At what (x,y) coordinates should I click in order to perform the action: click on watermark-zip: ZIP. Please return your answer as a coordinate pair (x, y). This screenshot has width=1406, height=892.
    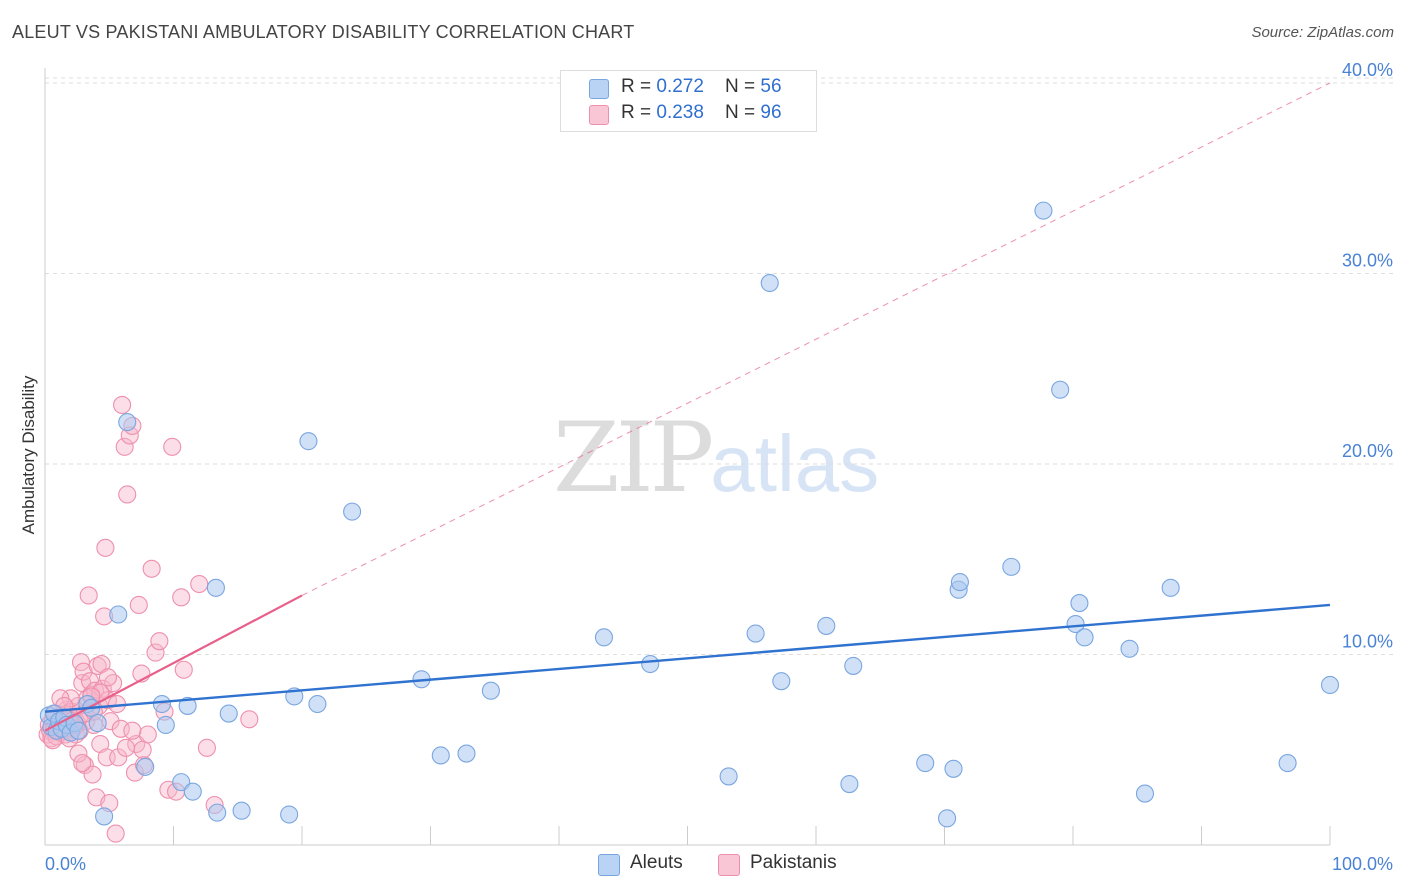
    Looking at the image, I should click on (633, 458).